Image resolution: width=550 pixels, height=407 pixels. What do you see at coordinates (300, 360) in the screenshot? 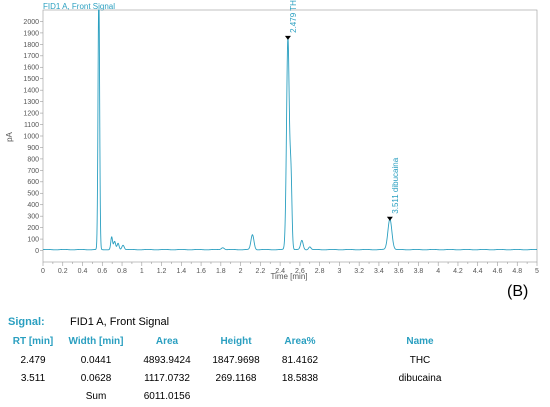
I see `row1-area-pct: 81.4162` at bounding box center [300, 360].